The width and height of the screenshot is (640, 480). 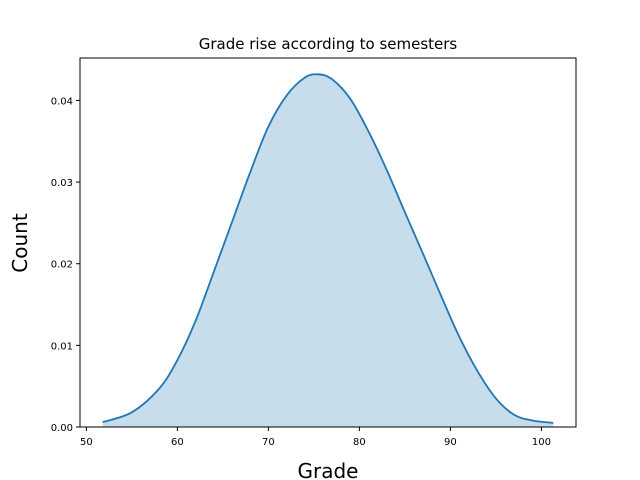 What do you see at coordinates (328, 469) in the screenshot?
I see `x-axis-label: Grade` at bounding box center [328, 469].